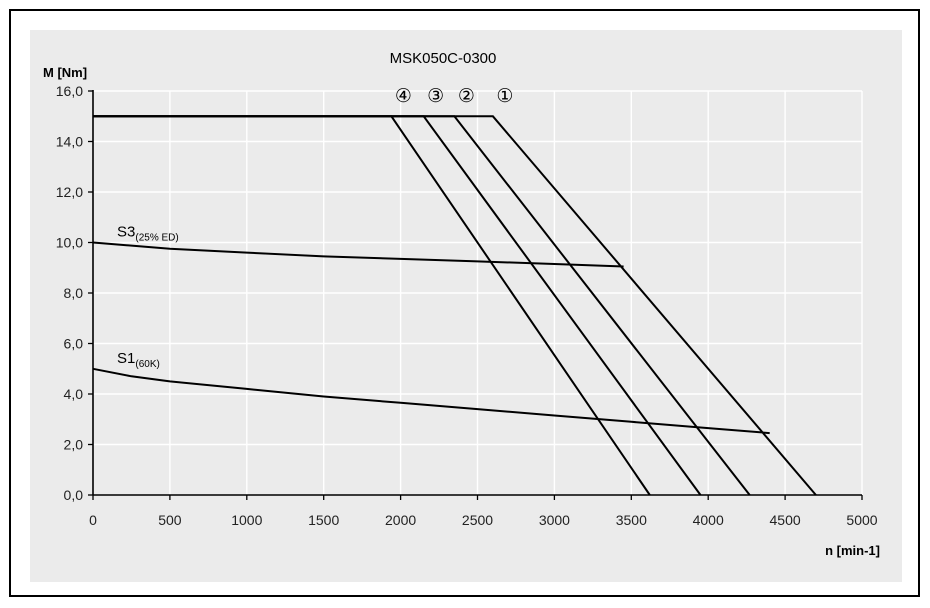  What do you see at coordinates (69, 243) in the screenshot?
I see `y-tick-label: 10,0` at bounding box center [69, 243].